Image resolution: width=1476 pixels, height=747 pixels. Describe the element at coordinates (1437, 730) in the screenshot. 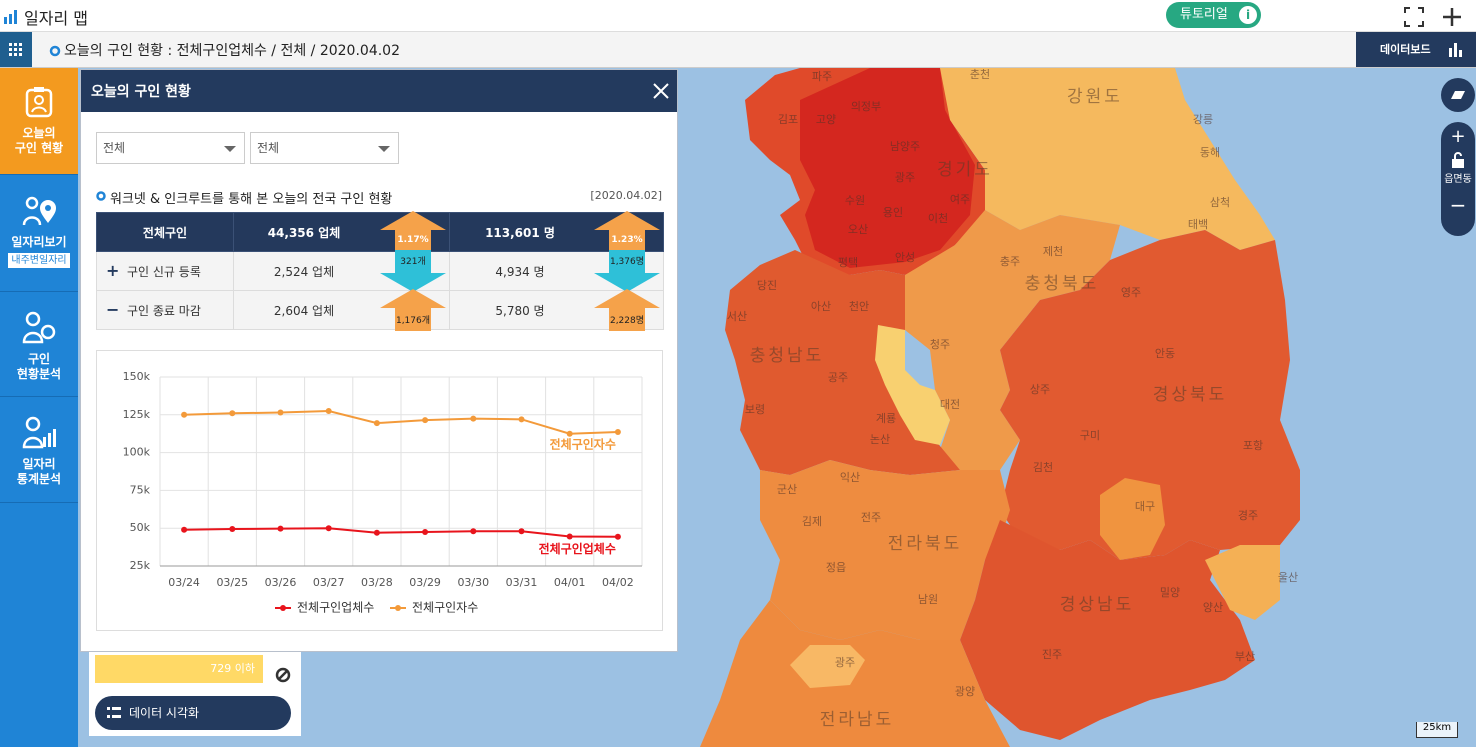

I see `map-scale: 25km` at that location.